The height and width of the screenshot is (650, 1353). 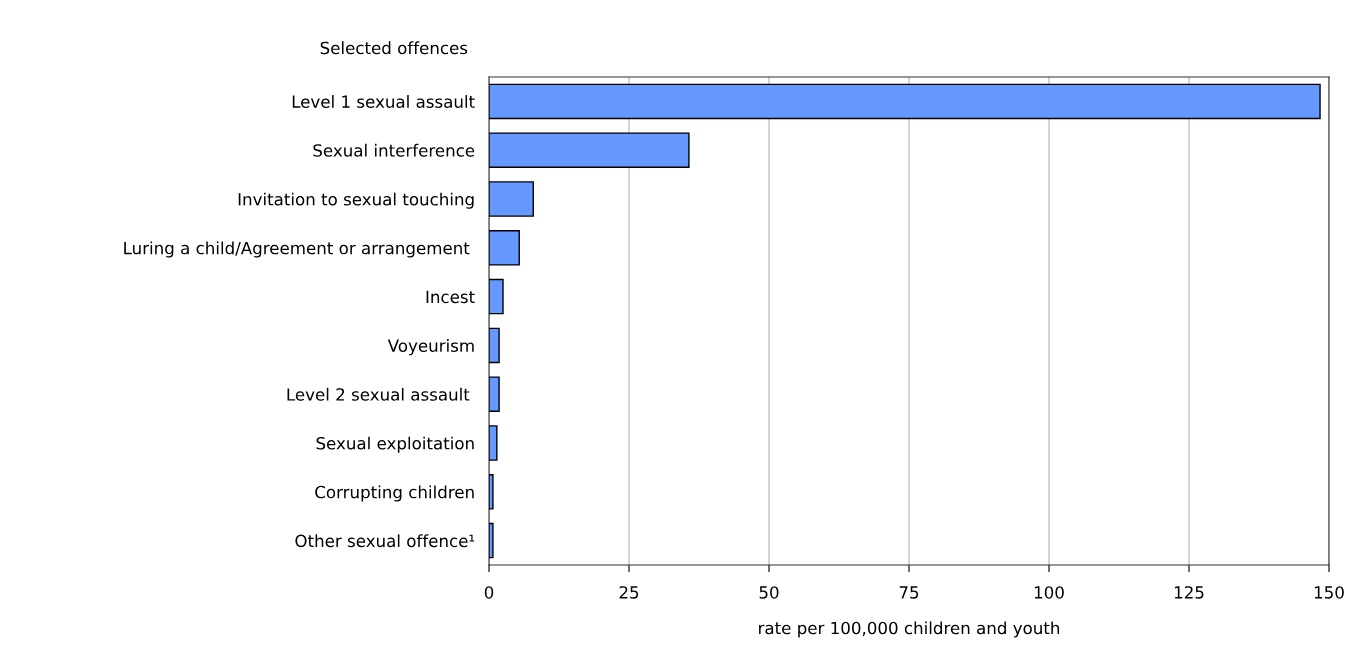 What do you see at coordinates (385, 541) in the screenshot?
I see `y-tick-label: Other sexual offence¹` at bounding box center [385, 541].